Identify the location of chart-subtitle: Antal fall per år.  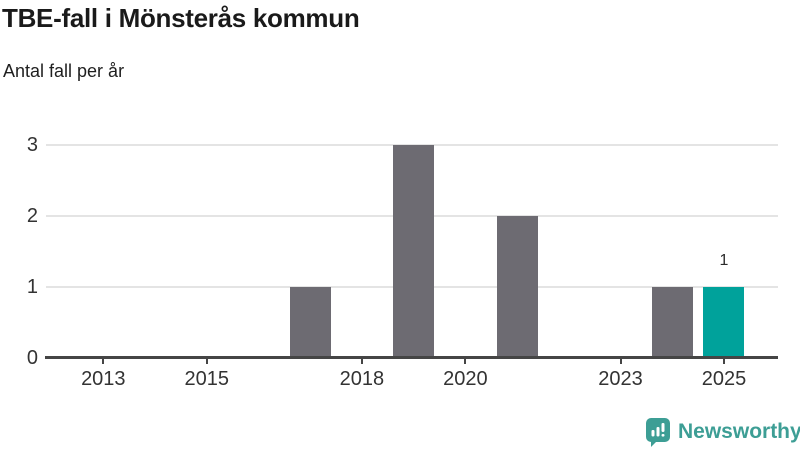
(64, 71).